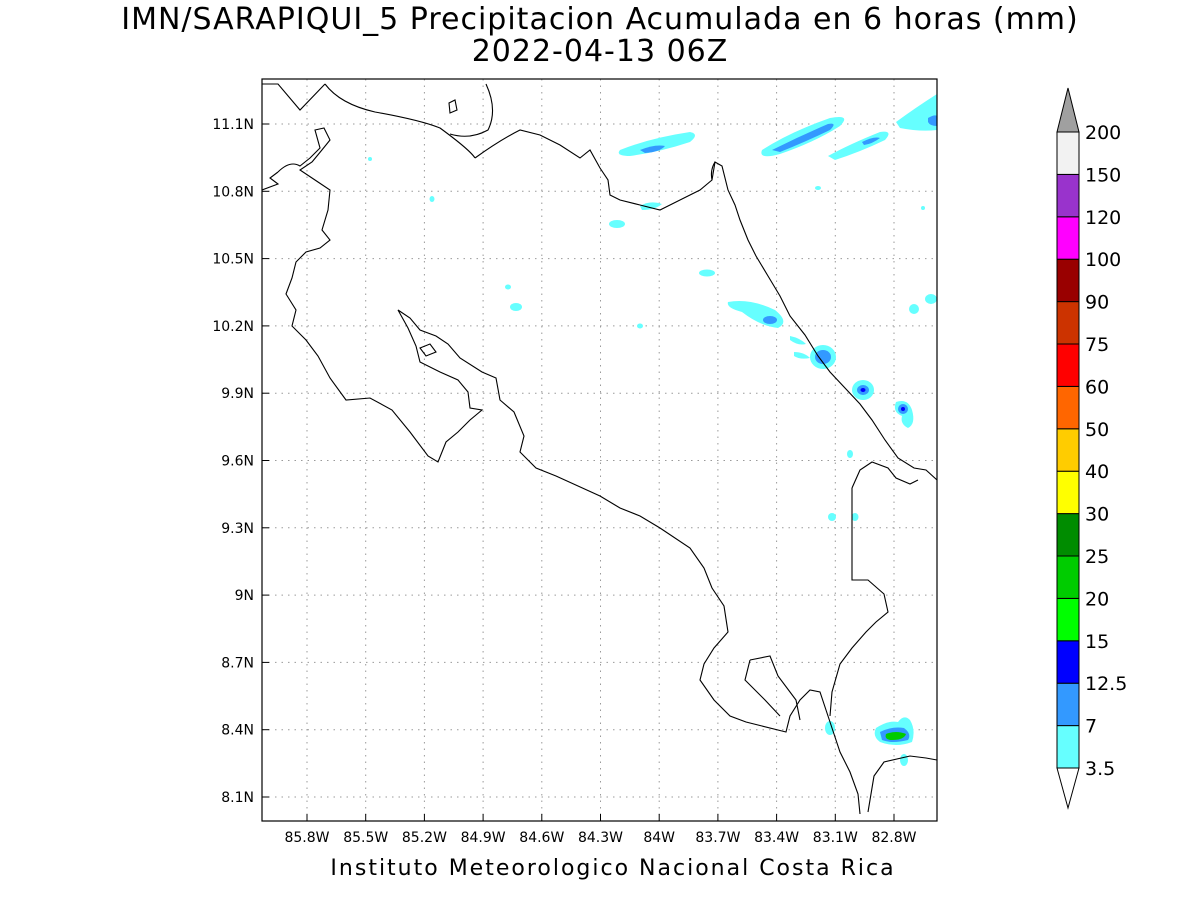  What do you see at coordinates (233, 192) in the screenshot?
I see `y-tick-label: 10.8N` at bounding box center [233, 192].